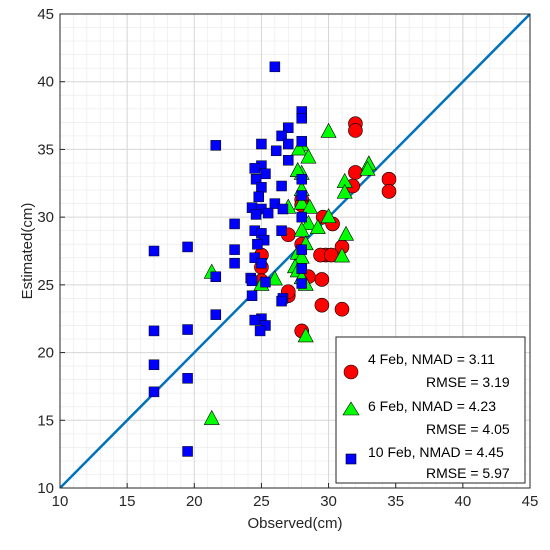  What do you see at coordinates (45, 488) in the screenshot?
I see `y-tick-label: 10` at bounding box center [45, 488].